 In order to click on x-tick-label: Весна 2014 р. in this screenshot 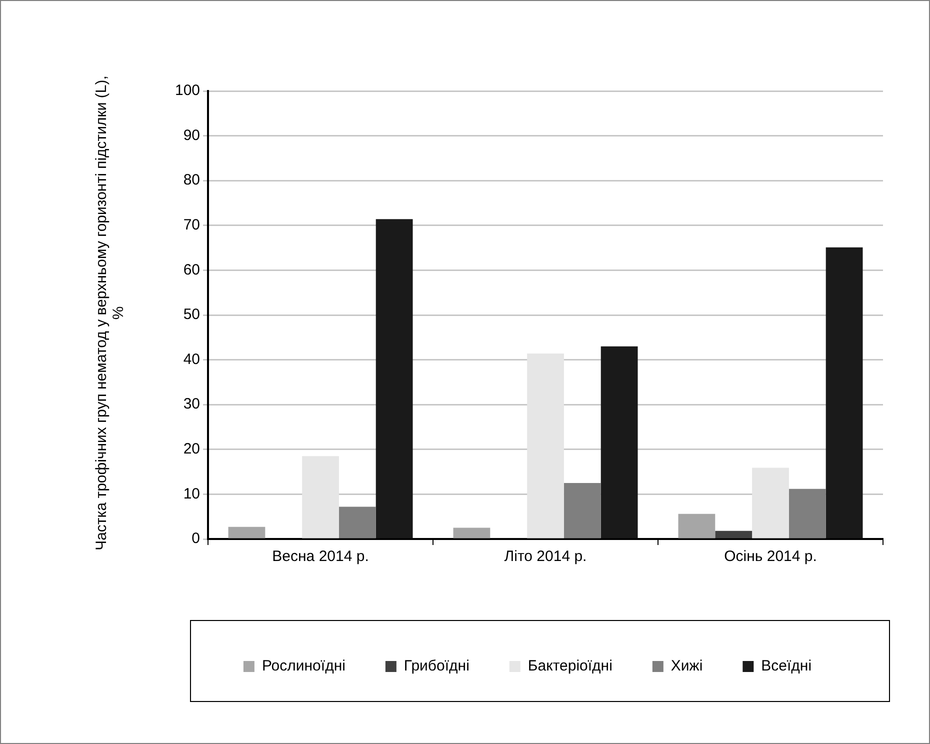, I will do `click(320, 557)`.